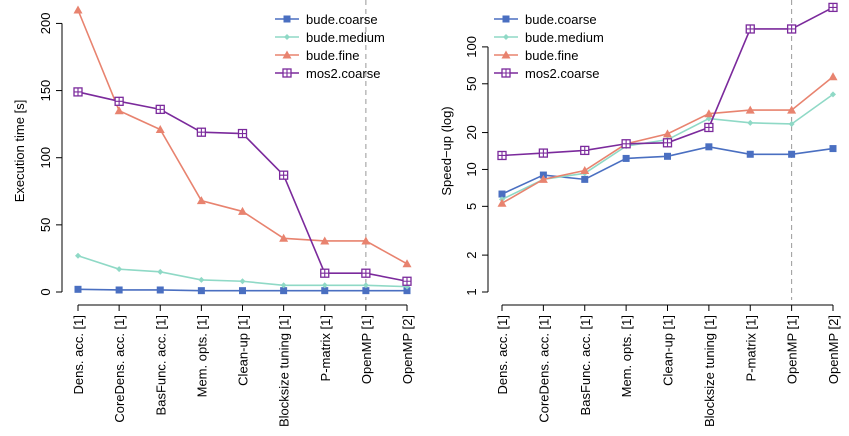 This screenshot has height=436, width=849. Describe the element at coordinates (471, 291) in the screenshot. I see `y-tick-label: 1` at that location.